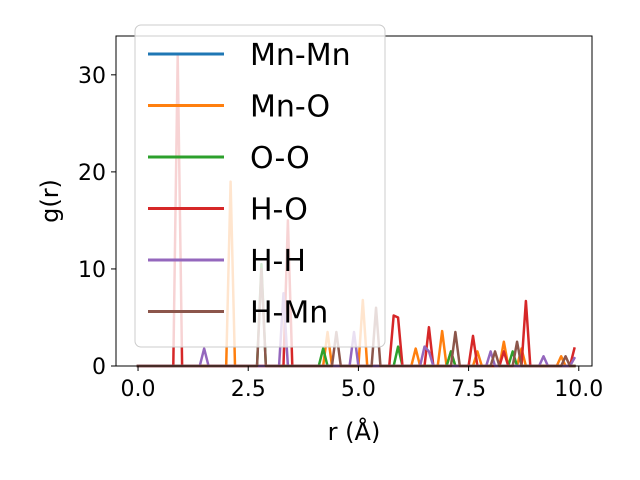 The height and width of the screenshot is (480, 640). What do you see at coordinates (92, 270) in the screenshot?
I see `y-tick-label: 10` at bounding box center [92, 270].